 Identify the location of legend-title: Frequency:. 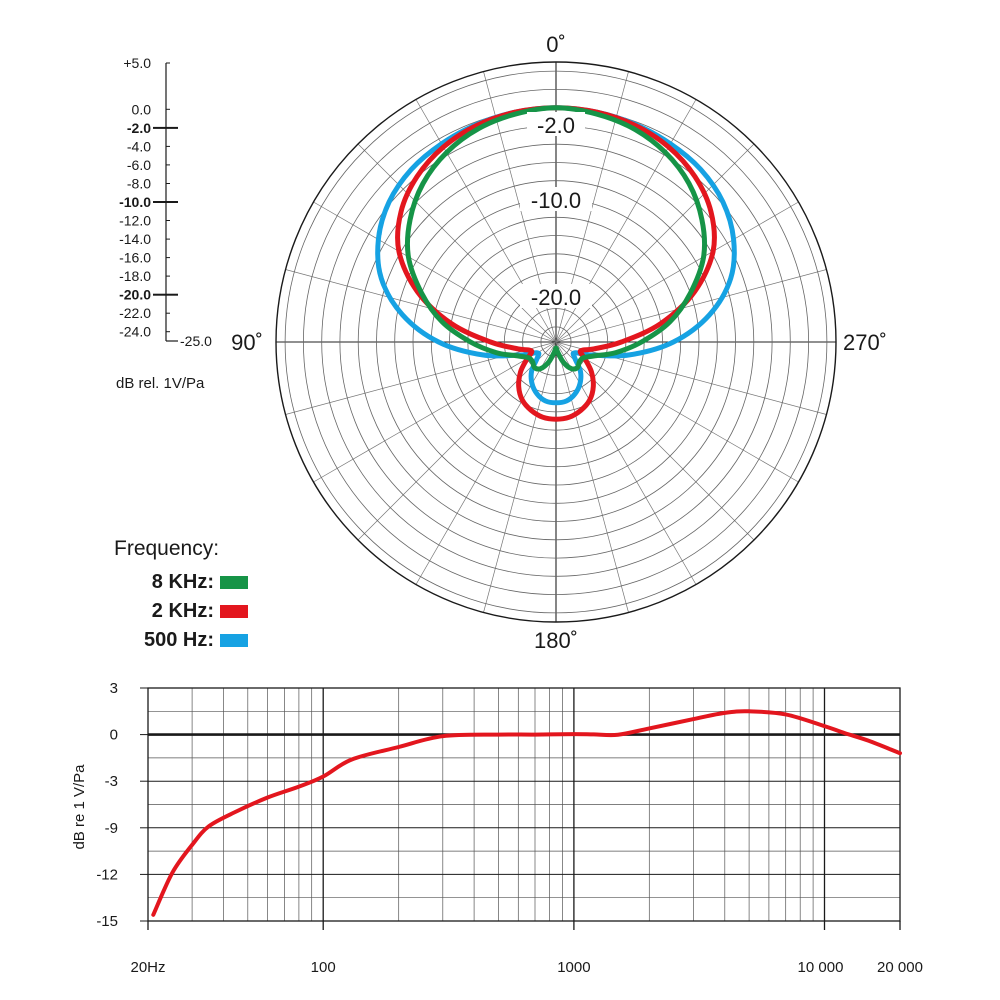
(166, 548).